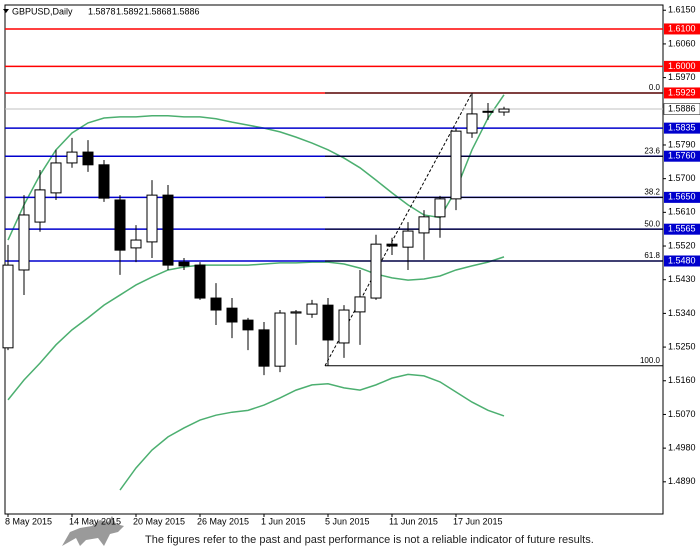 This screenshot has width=700, height=552. Describe the element at coordinates (413, 521) in the screenshot. I see `x-tick-label: 11 Jun 2015` at that location.